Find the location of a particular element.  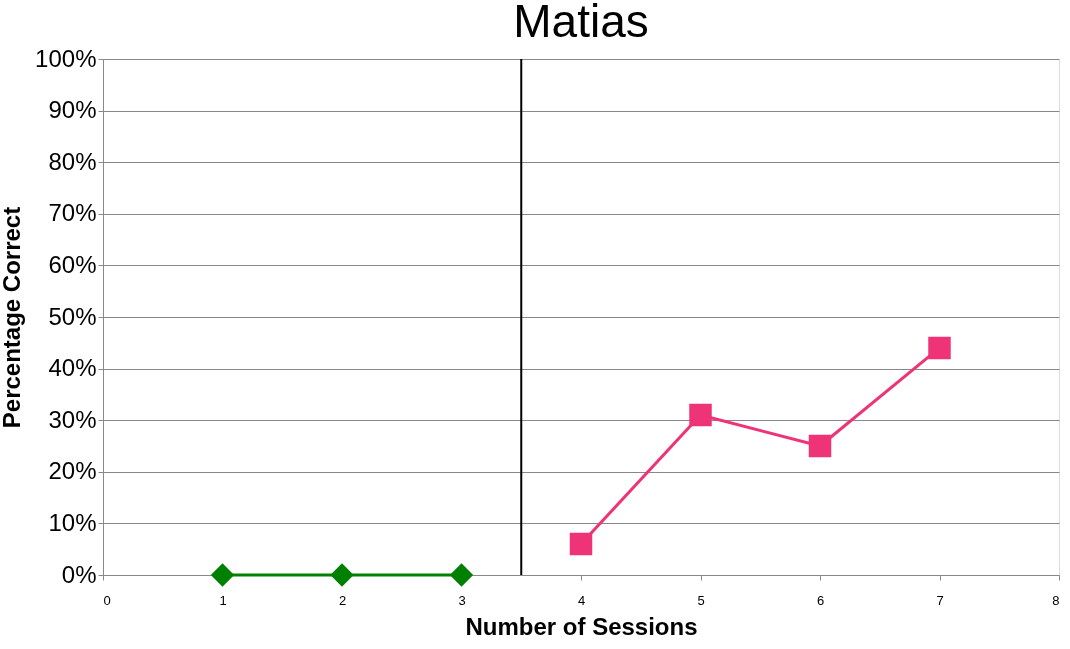

y-tick-label: 100% is located at coordinates (66, 58).